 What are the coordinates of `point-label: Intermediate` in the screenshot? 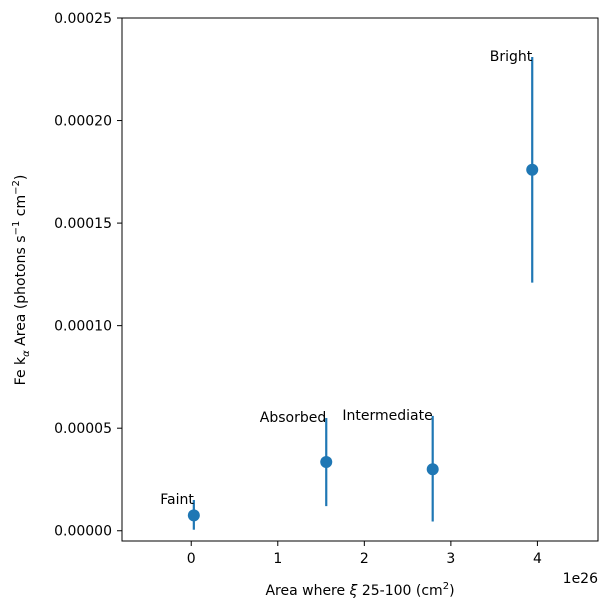 It's located at (387, 416).